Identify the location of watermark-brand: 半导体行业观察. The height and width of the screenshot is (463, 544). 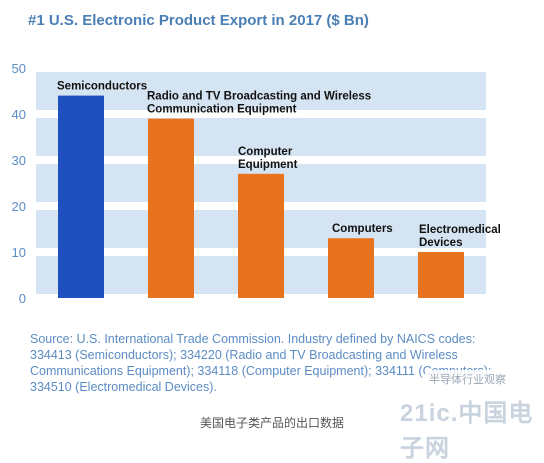
(467, 379).